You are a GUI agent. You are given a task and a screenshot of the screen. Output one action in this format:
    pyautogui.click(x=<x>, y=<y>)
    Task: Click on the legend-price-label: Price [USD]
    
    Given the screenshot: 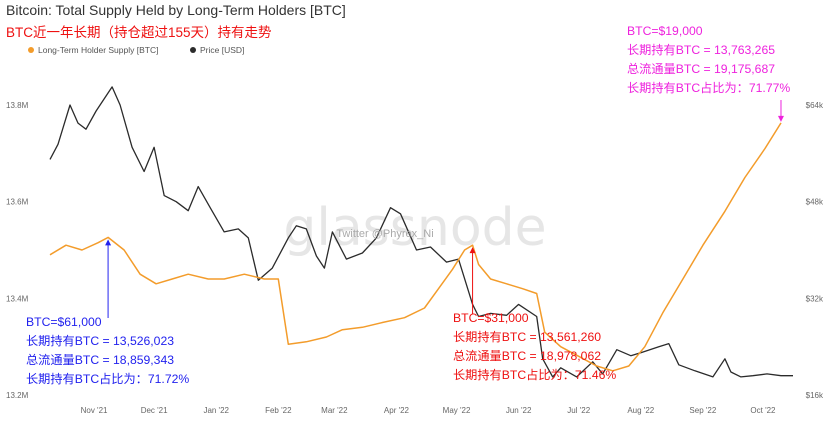 What is the action you would take?
    pyautogui.click(x=222, y=50)
    